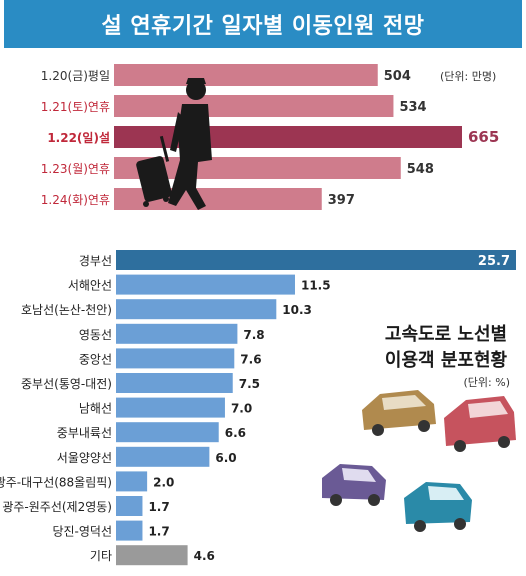  What do you see at coordinates (468, 76) in the screenshot?
I see `day-unit-label: (단위: 만명)` at bounding box center [468, 76].